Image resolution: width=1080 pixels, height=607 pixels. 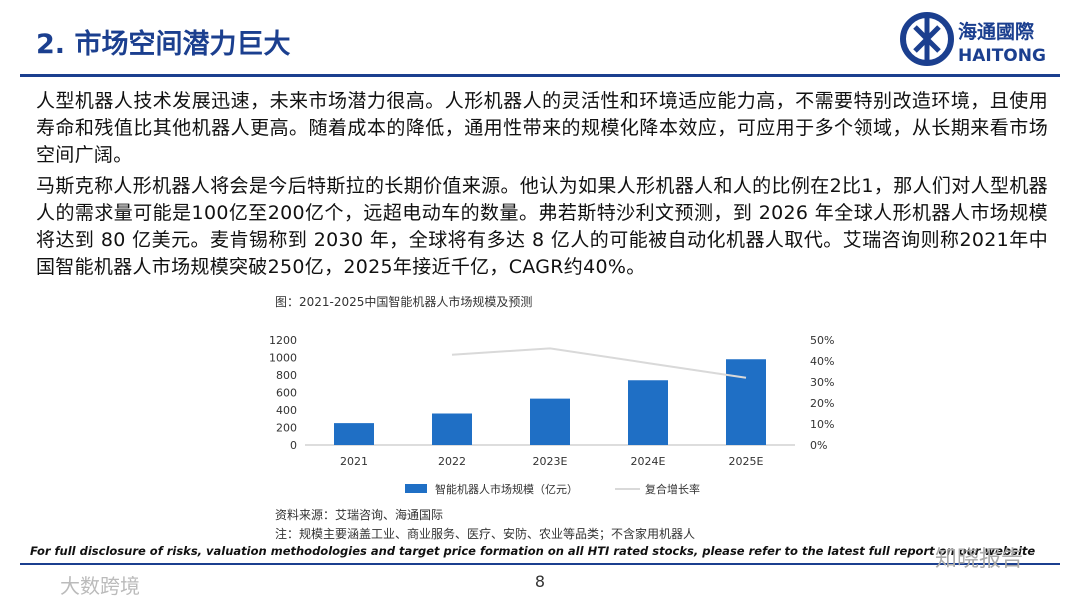 What do you see at coordinates (746, 461) in the screenshot?
I see `x-tick-label: 2025E` at bounding box center [746, 461].